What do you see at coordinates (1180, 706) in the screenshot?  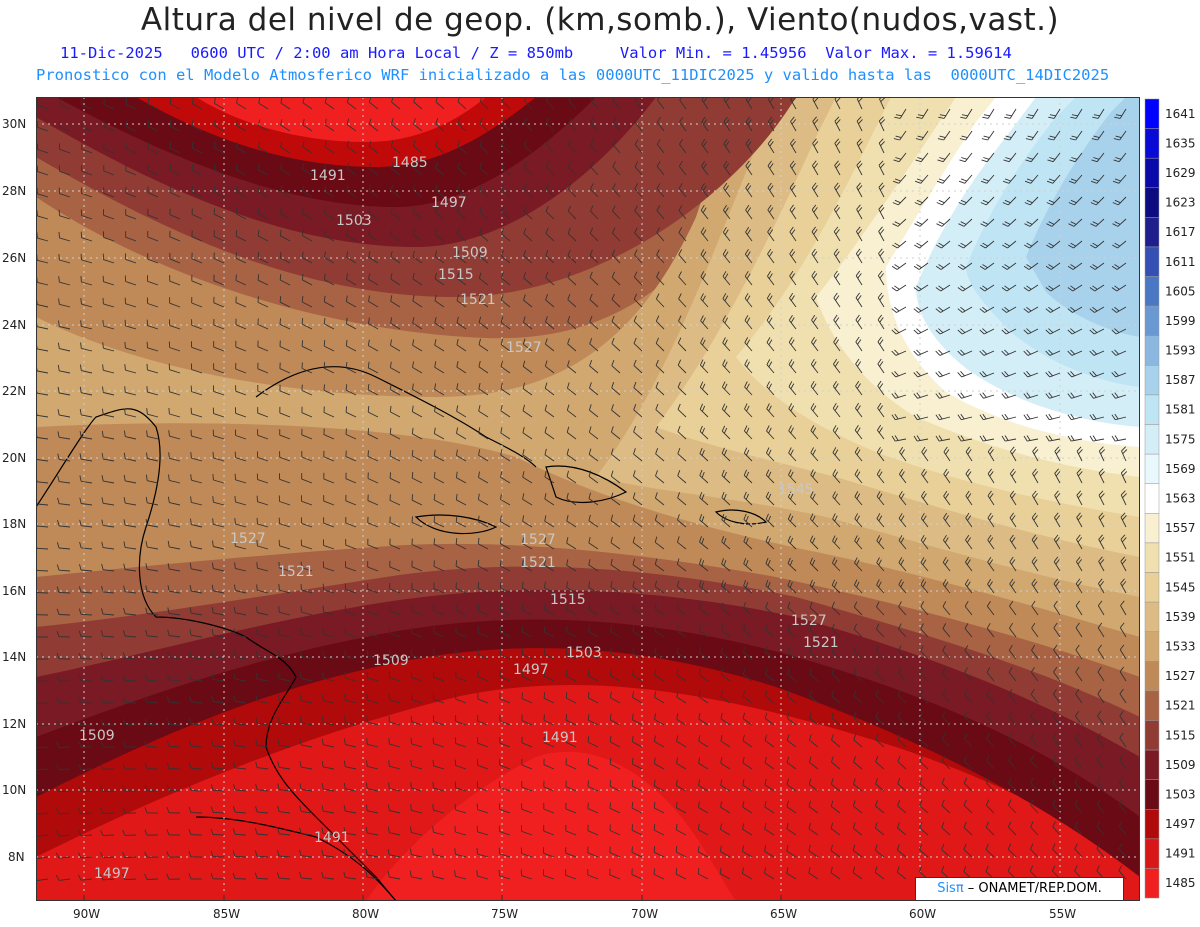 I see `colorbar-label: 1521` at bounding box center [1180, 706].